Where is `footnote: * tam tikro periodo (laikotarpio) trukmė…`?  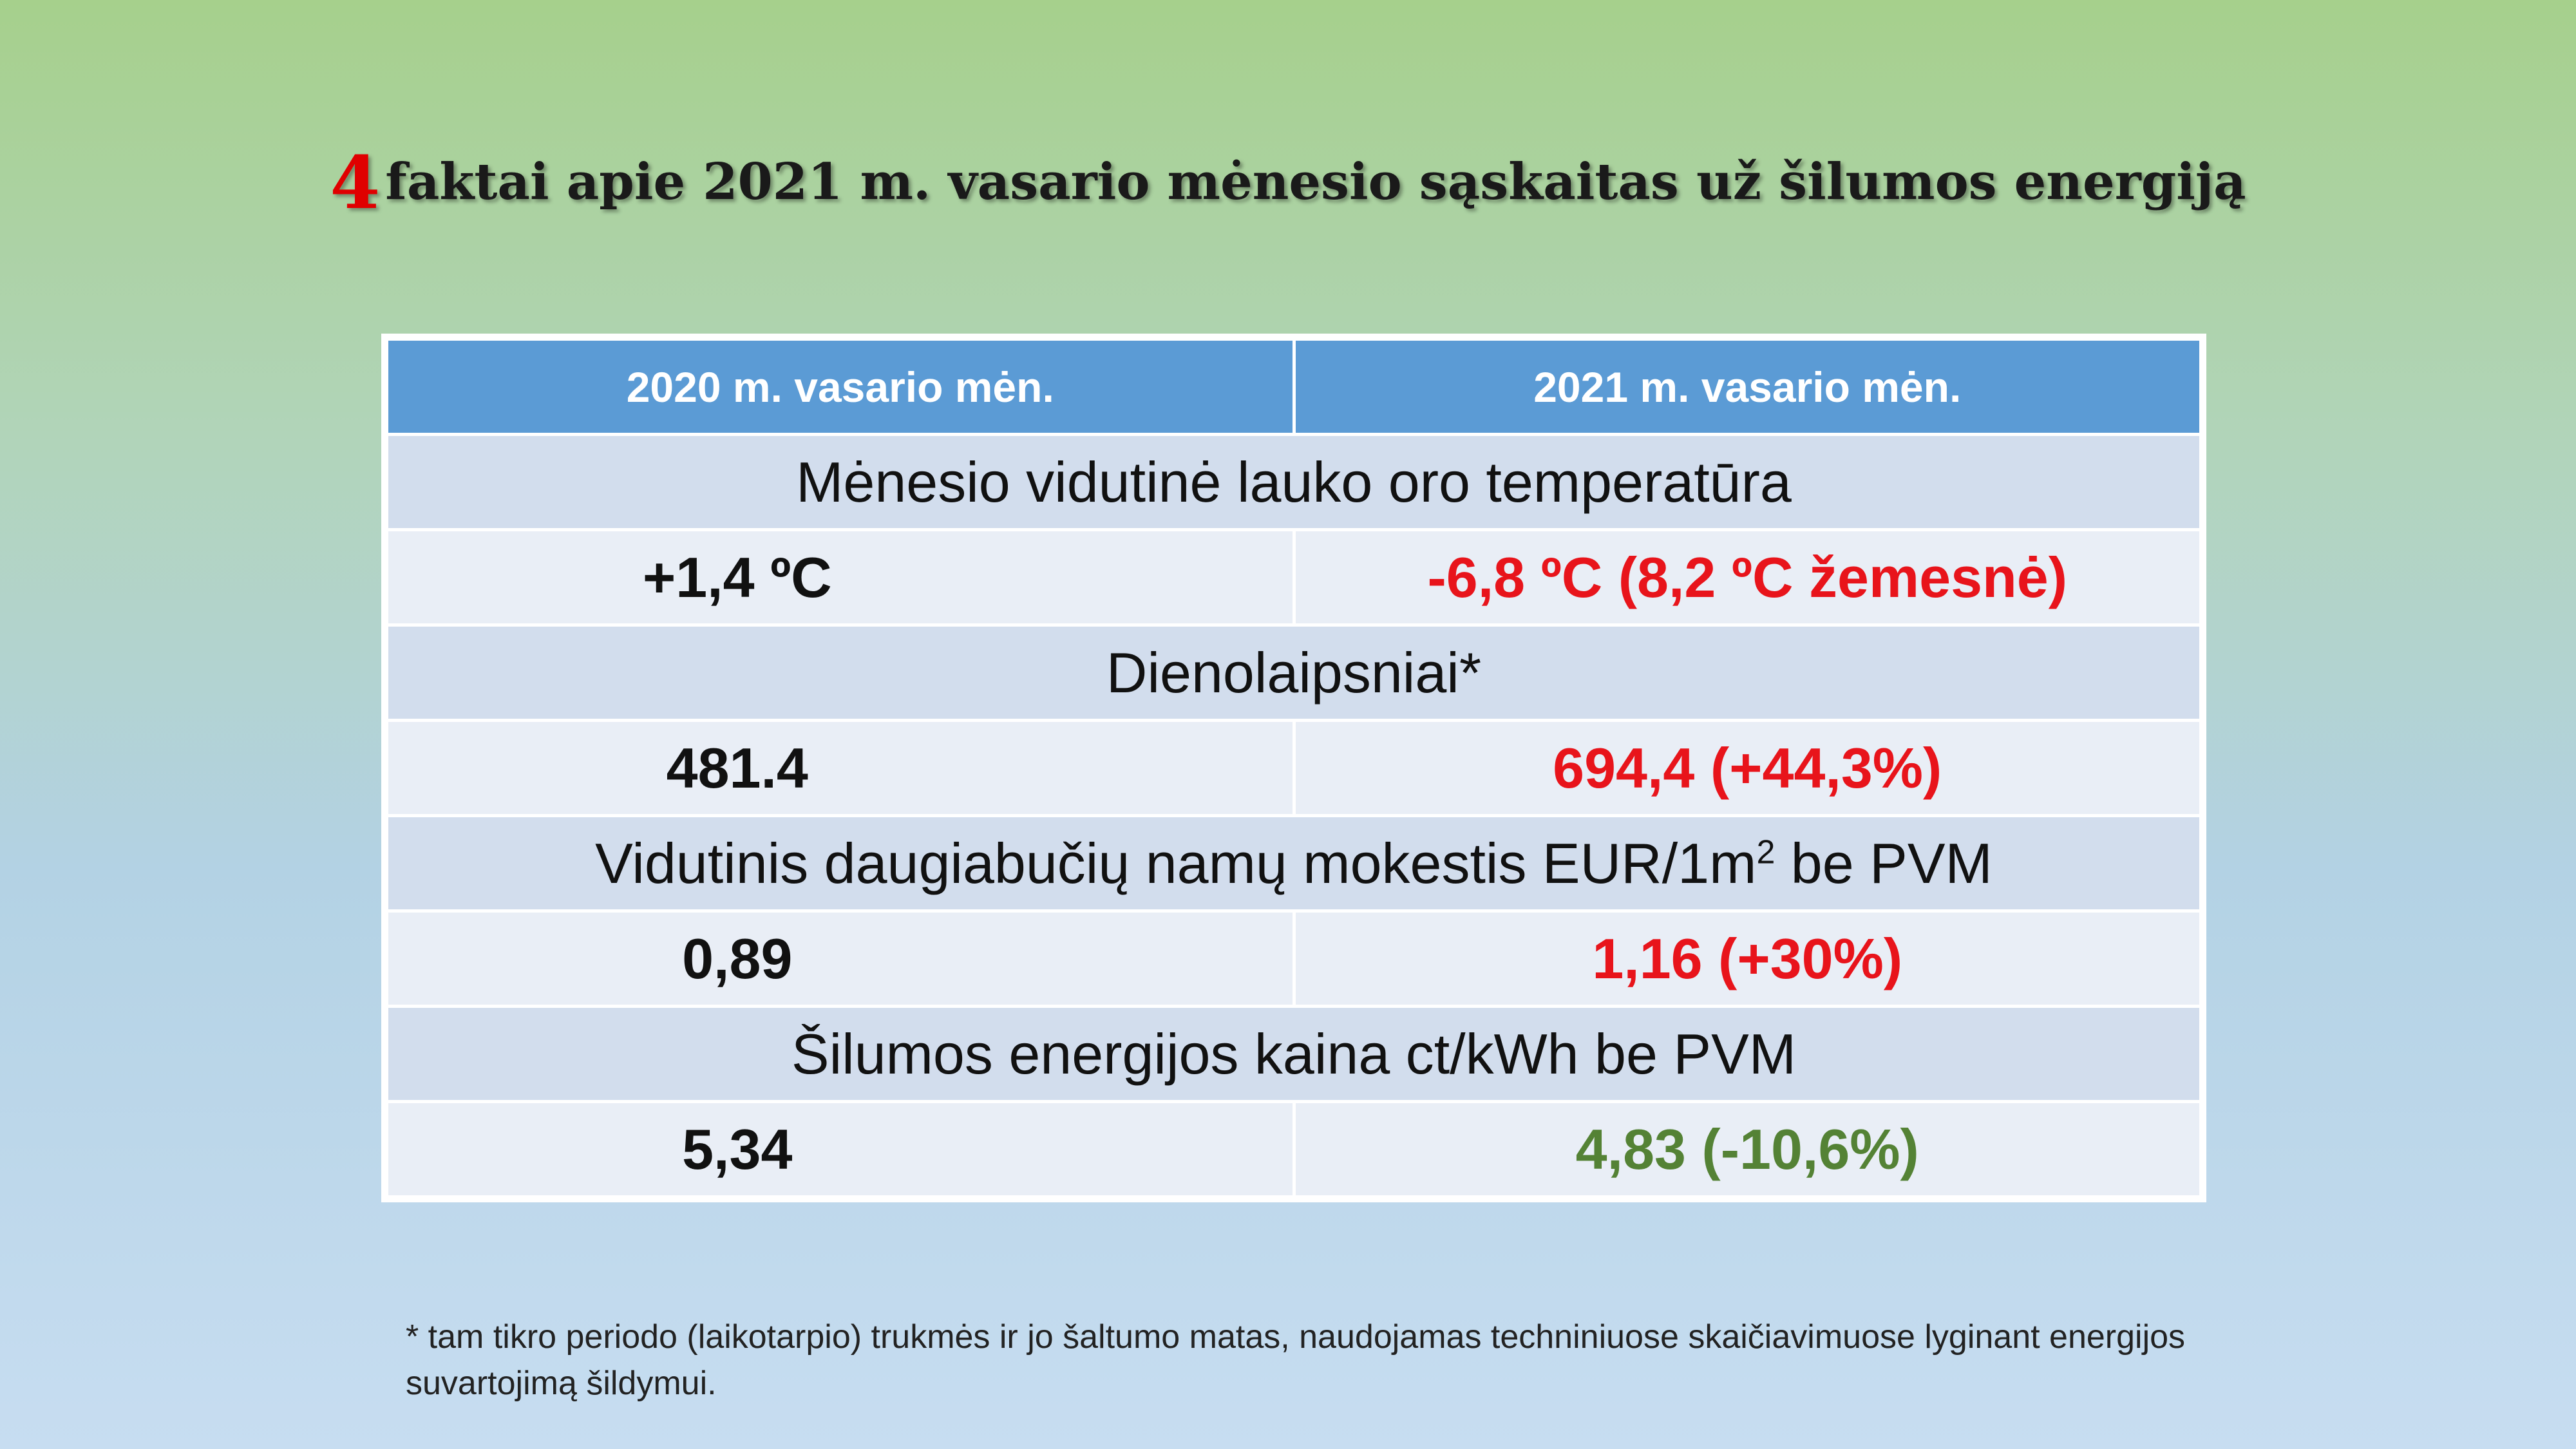 footnote: * tam tikro periodo (laikotarpio) trukmė… is located at coordinates (1296, 1360).